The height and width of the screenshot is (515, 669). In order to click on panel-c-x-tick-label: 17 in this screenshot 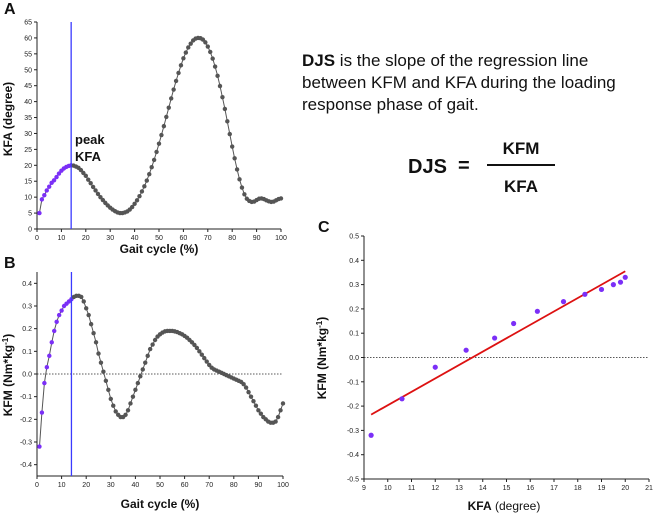, I will do `click(554, 488)`.